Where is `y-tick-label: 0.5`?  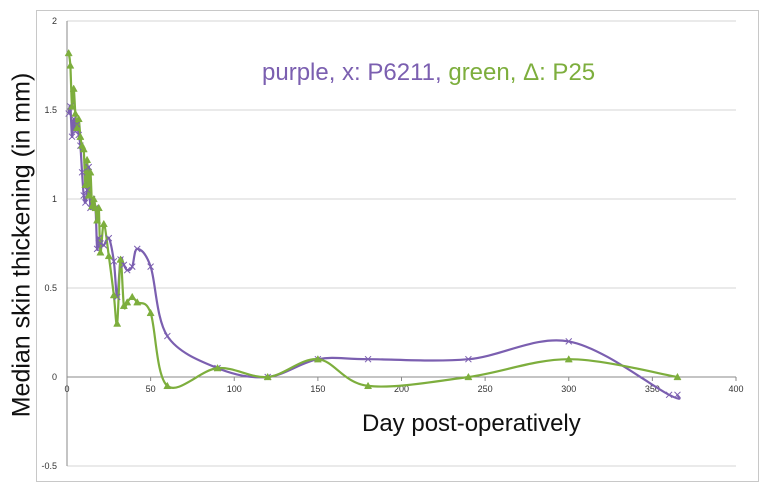 y-tick-label: 0.5 is located at coordinates (50, 288).